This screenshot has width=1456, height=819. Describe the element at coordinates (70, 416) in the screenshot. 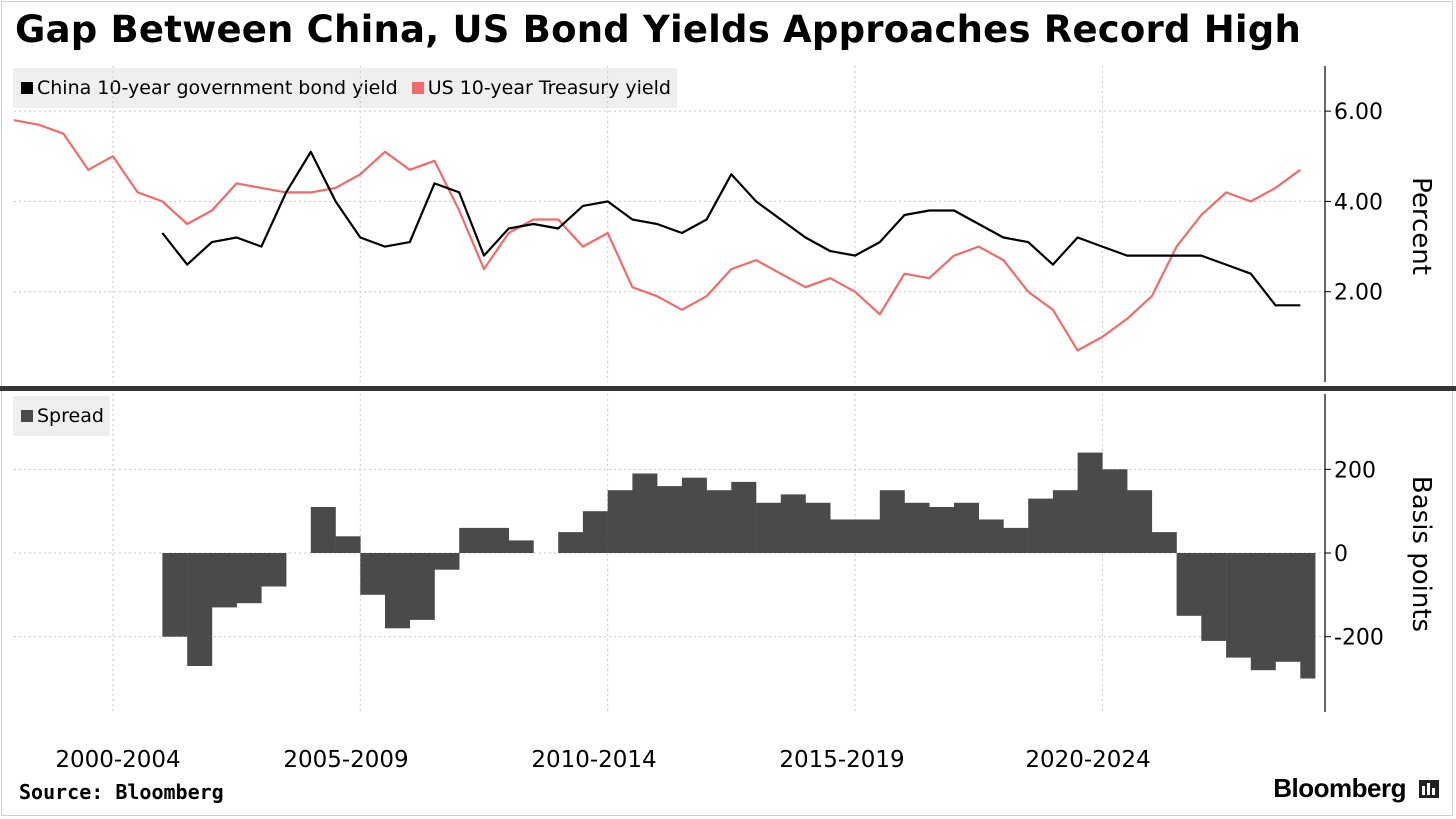

I see `legend-label-spread: Spread` at that location.